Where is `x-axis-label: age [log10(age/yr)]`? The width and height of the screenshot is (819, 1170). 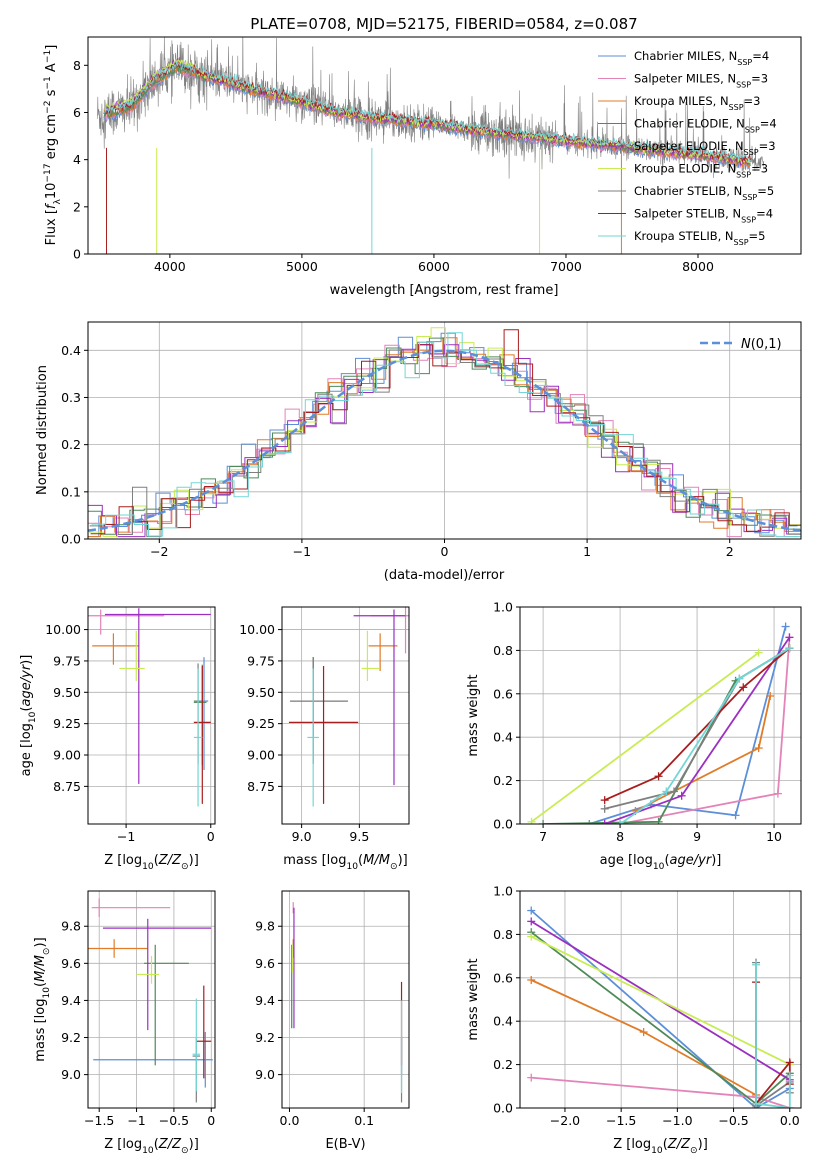 x-axis-label: age [log10(age/yr)] is located at coordinates (661, 862).